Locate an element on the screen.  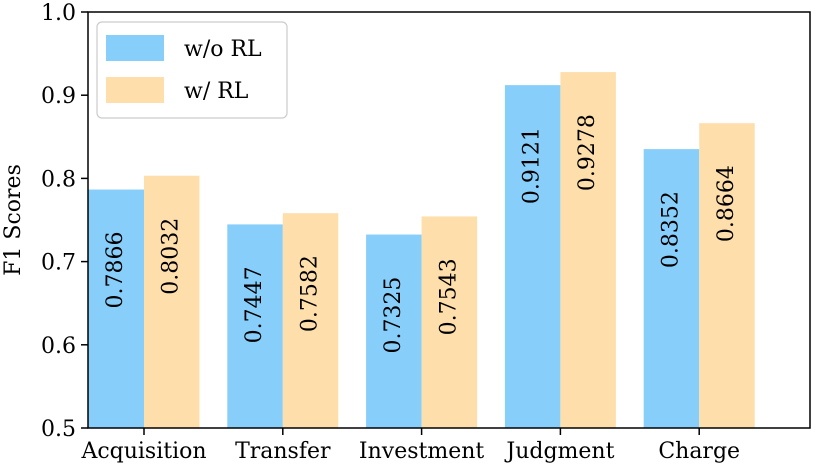
bar-without-rl-acquisition is located at coordinates (116, 308).